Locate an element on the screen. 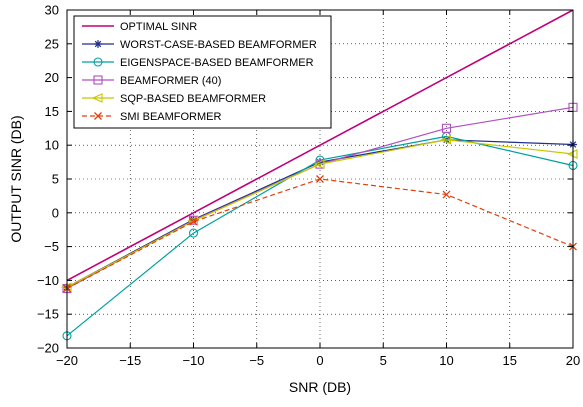 Image resolution: width=583 pixels, height=407 pixels. y-tick-label: 10 is located at coordinates (52, 145).